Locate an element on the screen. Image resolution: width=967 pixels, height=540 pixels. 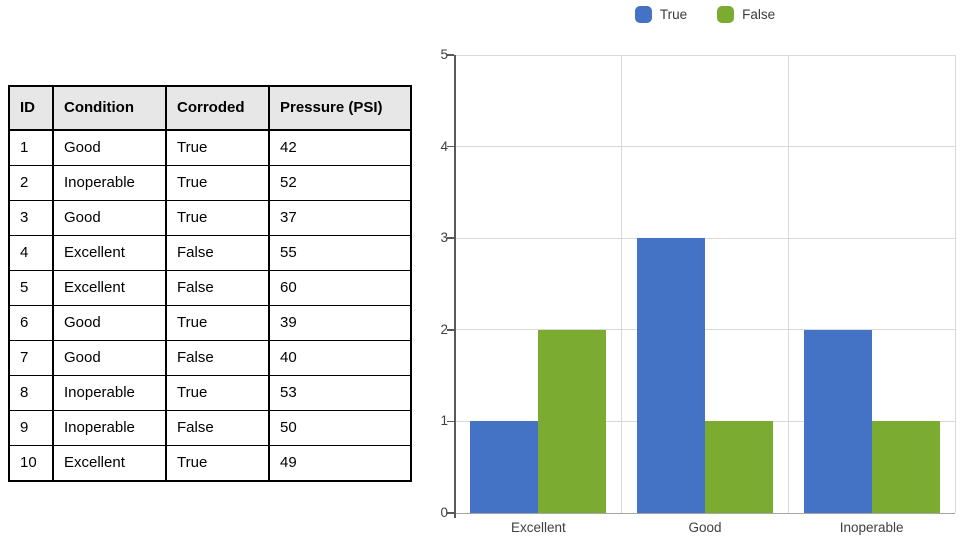
bar-inoperable-true is located at coordinates (837, 421).